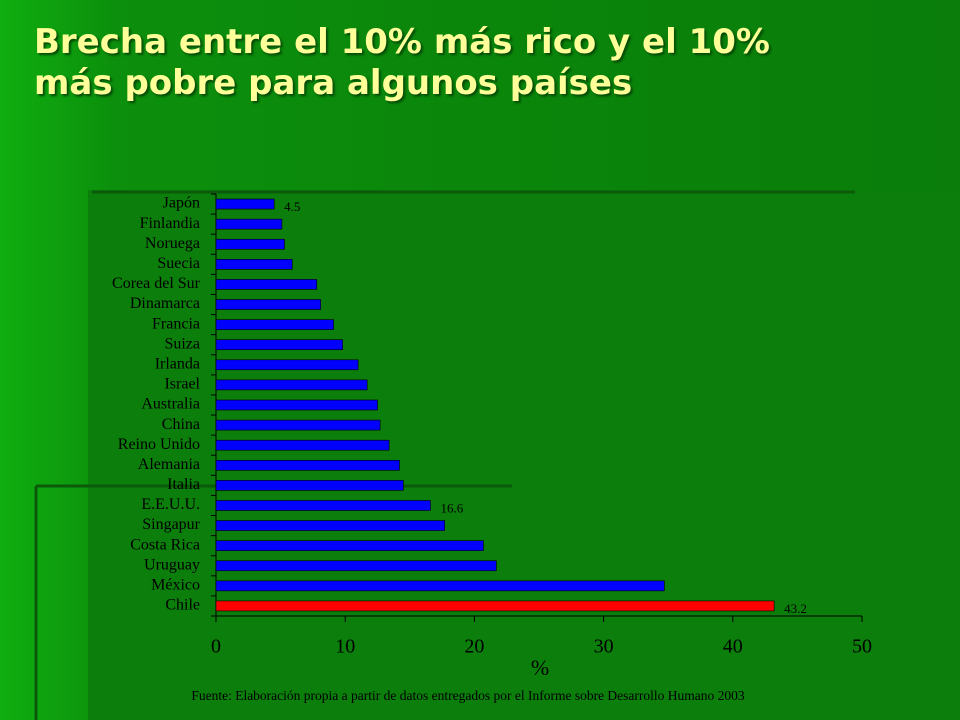 This screenshot has height=720, width=960. What do you see at coordinates (182, 605) in the screenshot?
I see `y-tick-label: Chile` at bounding box center [182, 605].